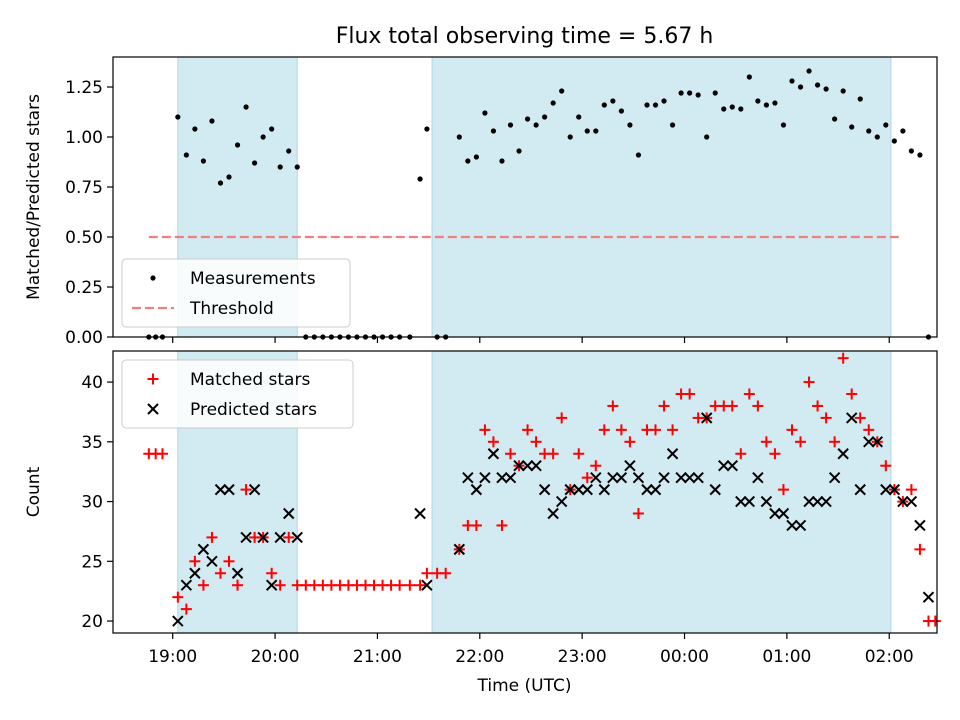 The image size is (960, 720). What do you see at coordinates (582, 657) in the screenshot?
I see `x-tick-label: 23:00` at bounding box center [582, 657].